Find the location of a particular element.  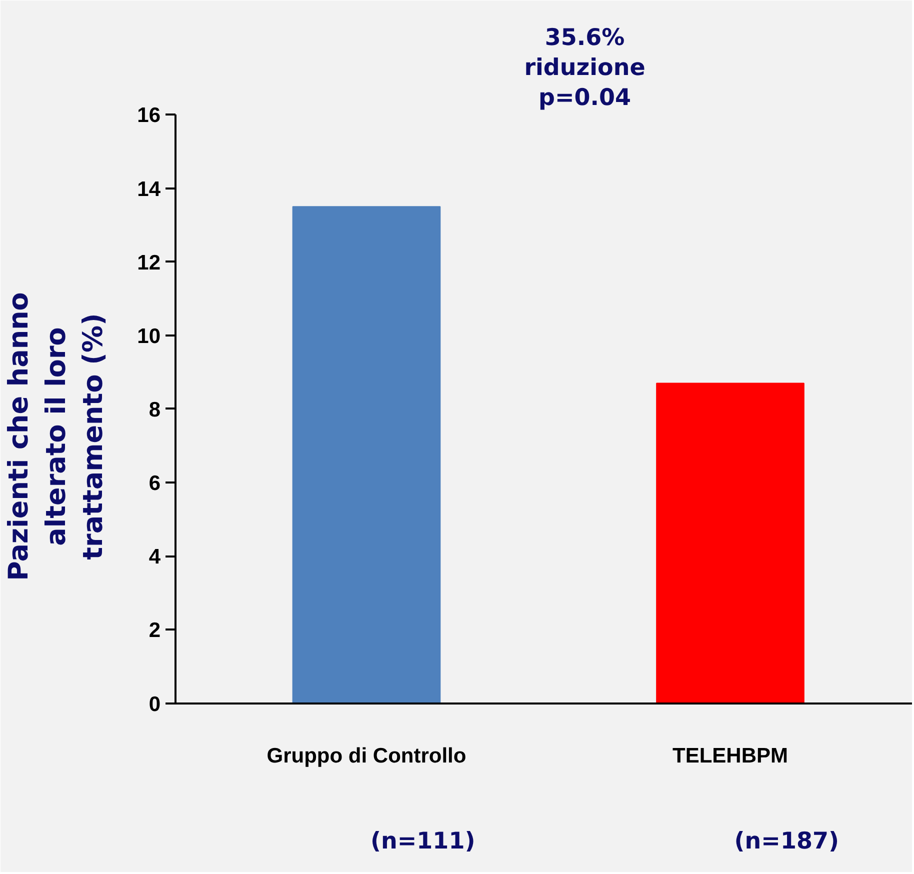

text: (n=111) is located at coordinates (423, 841).